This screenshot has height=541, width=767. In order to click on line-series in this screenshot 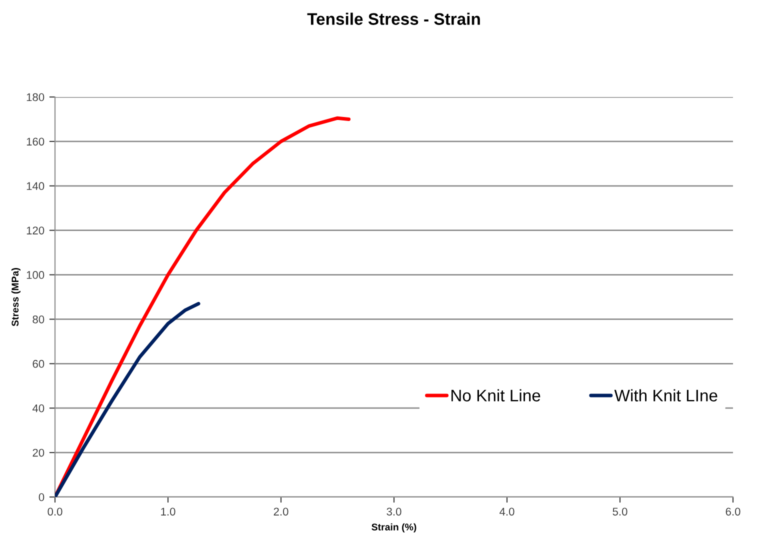, I will do `click(127, 399)`.